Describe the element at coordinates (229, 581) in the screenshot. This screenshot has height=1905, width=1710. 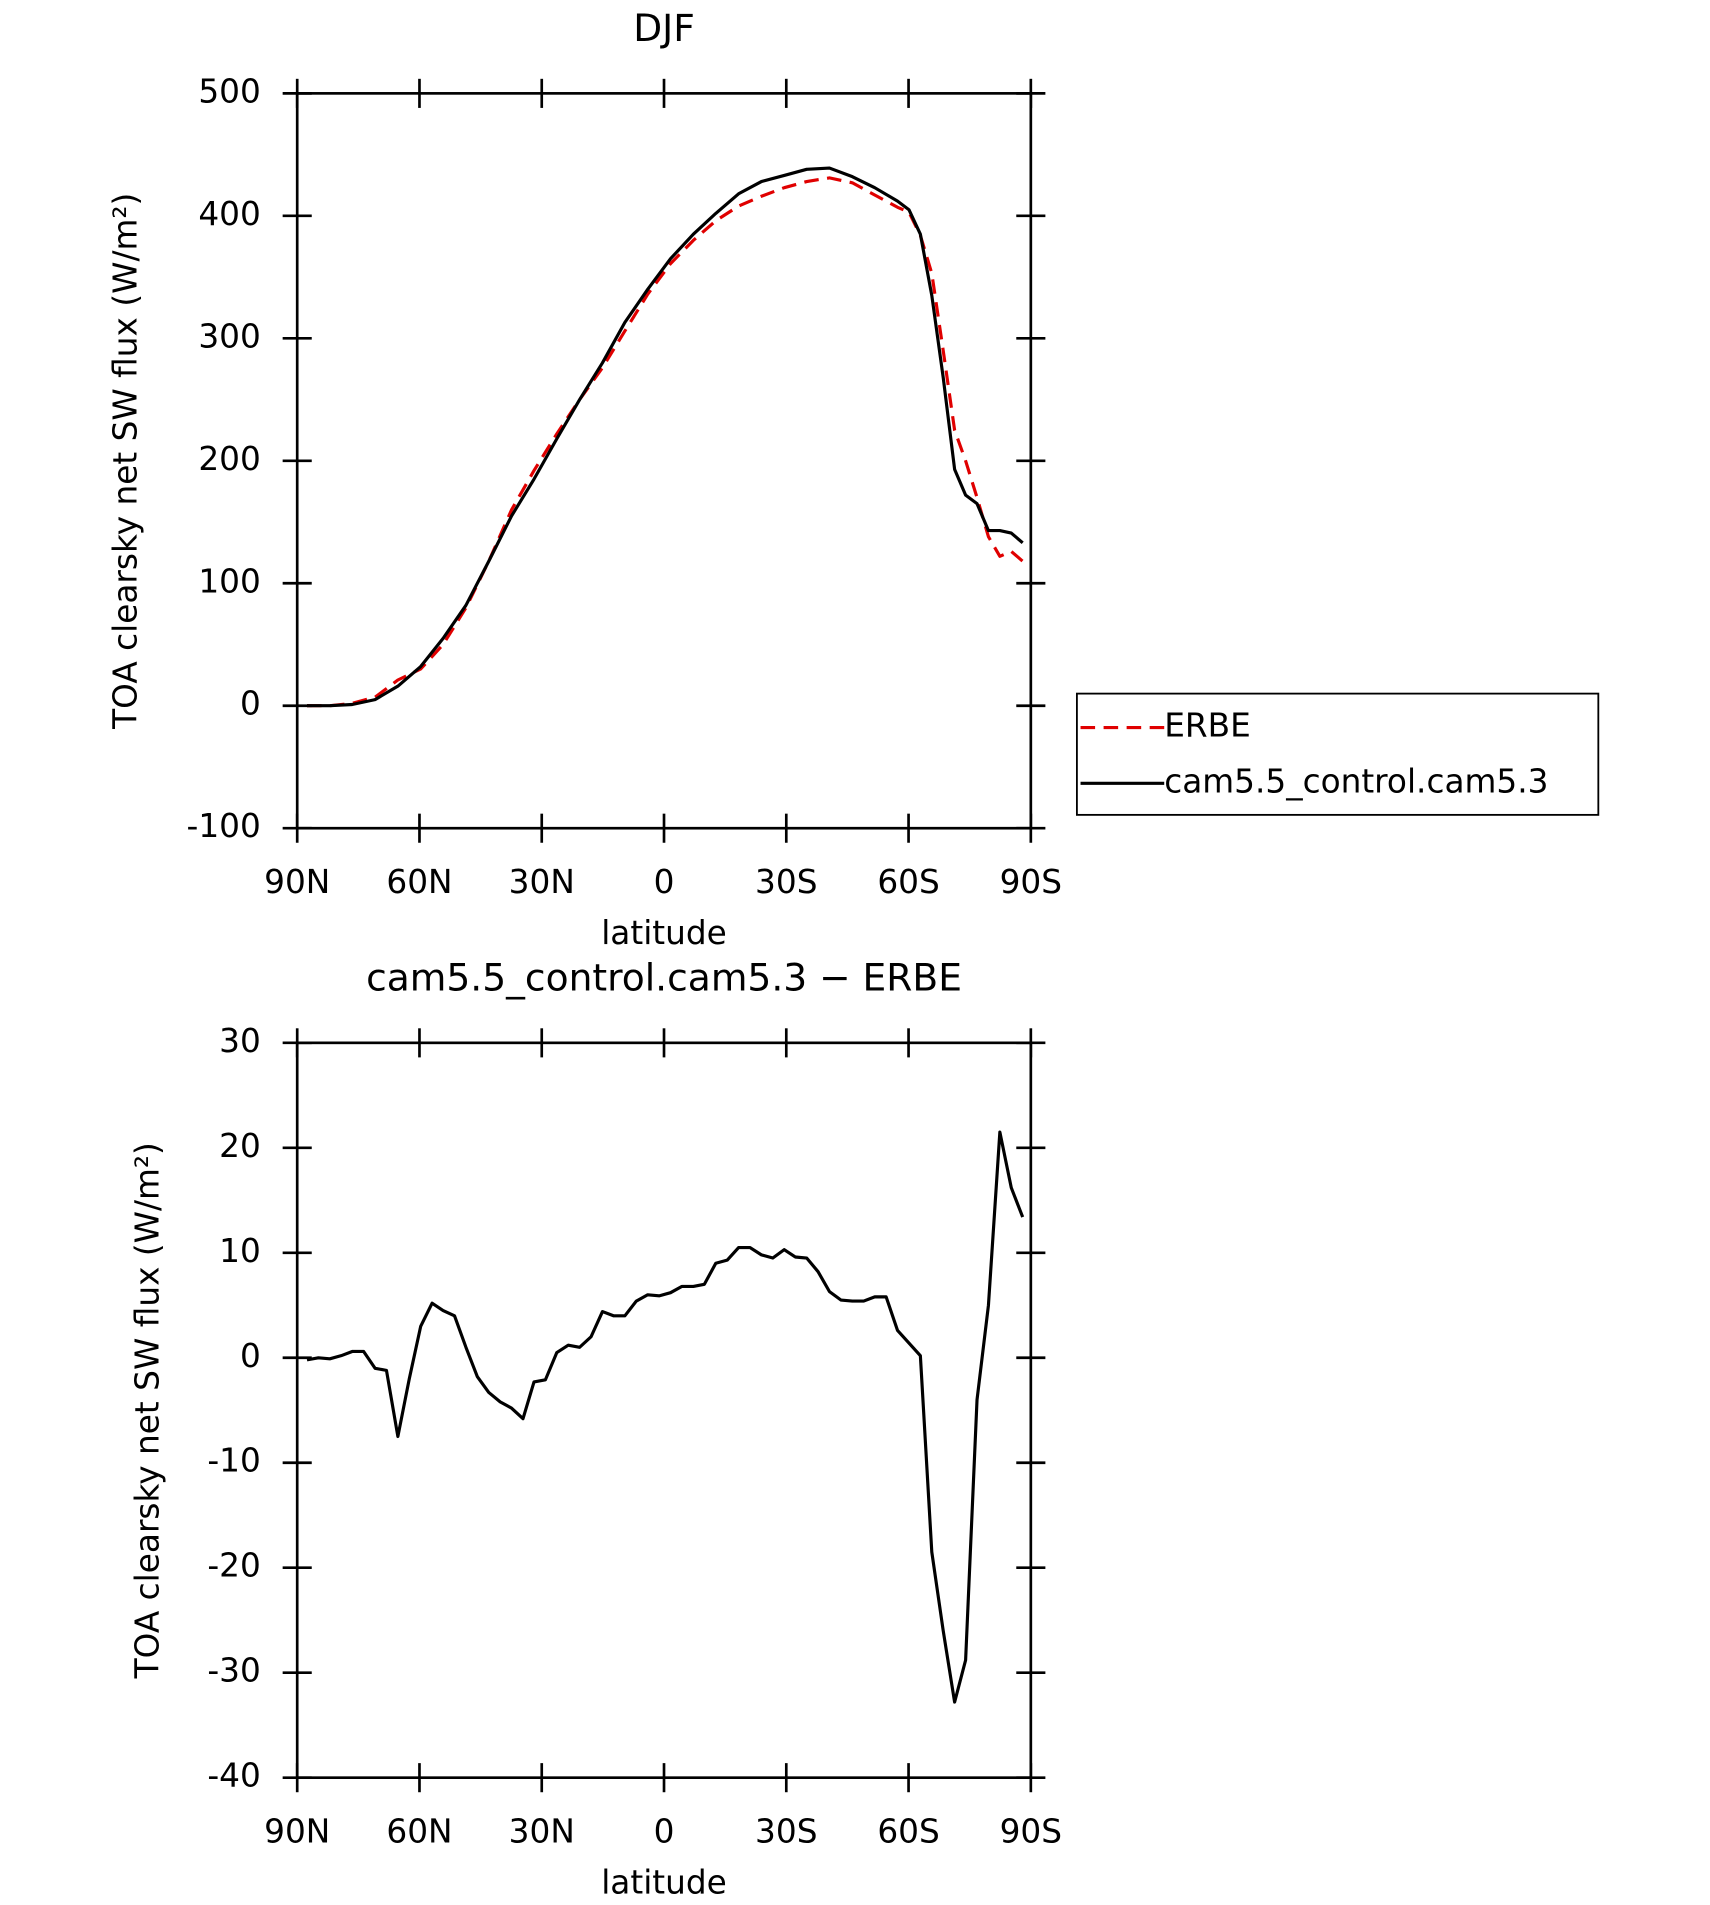
I see `y-tick-label: 100` at that location.